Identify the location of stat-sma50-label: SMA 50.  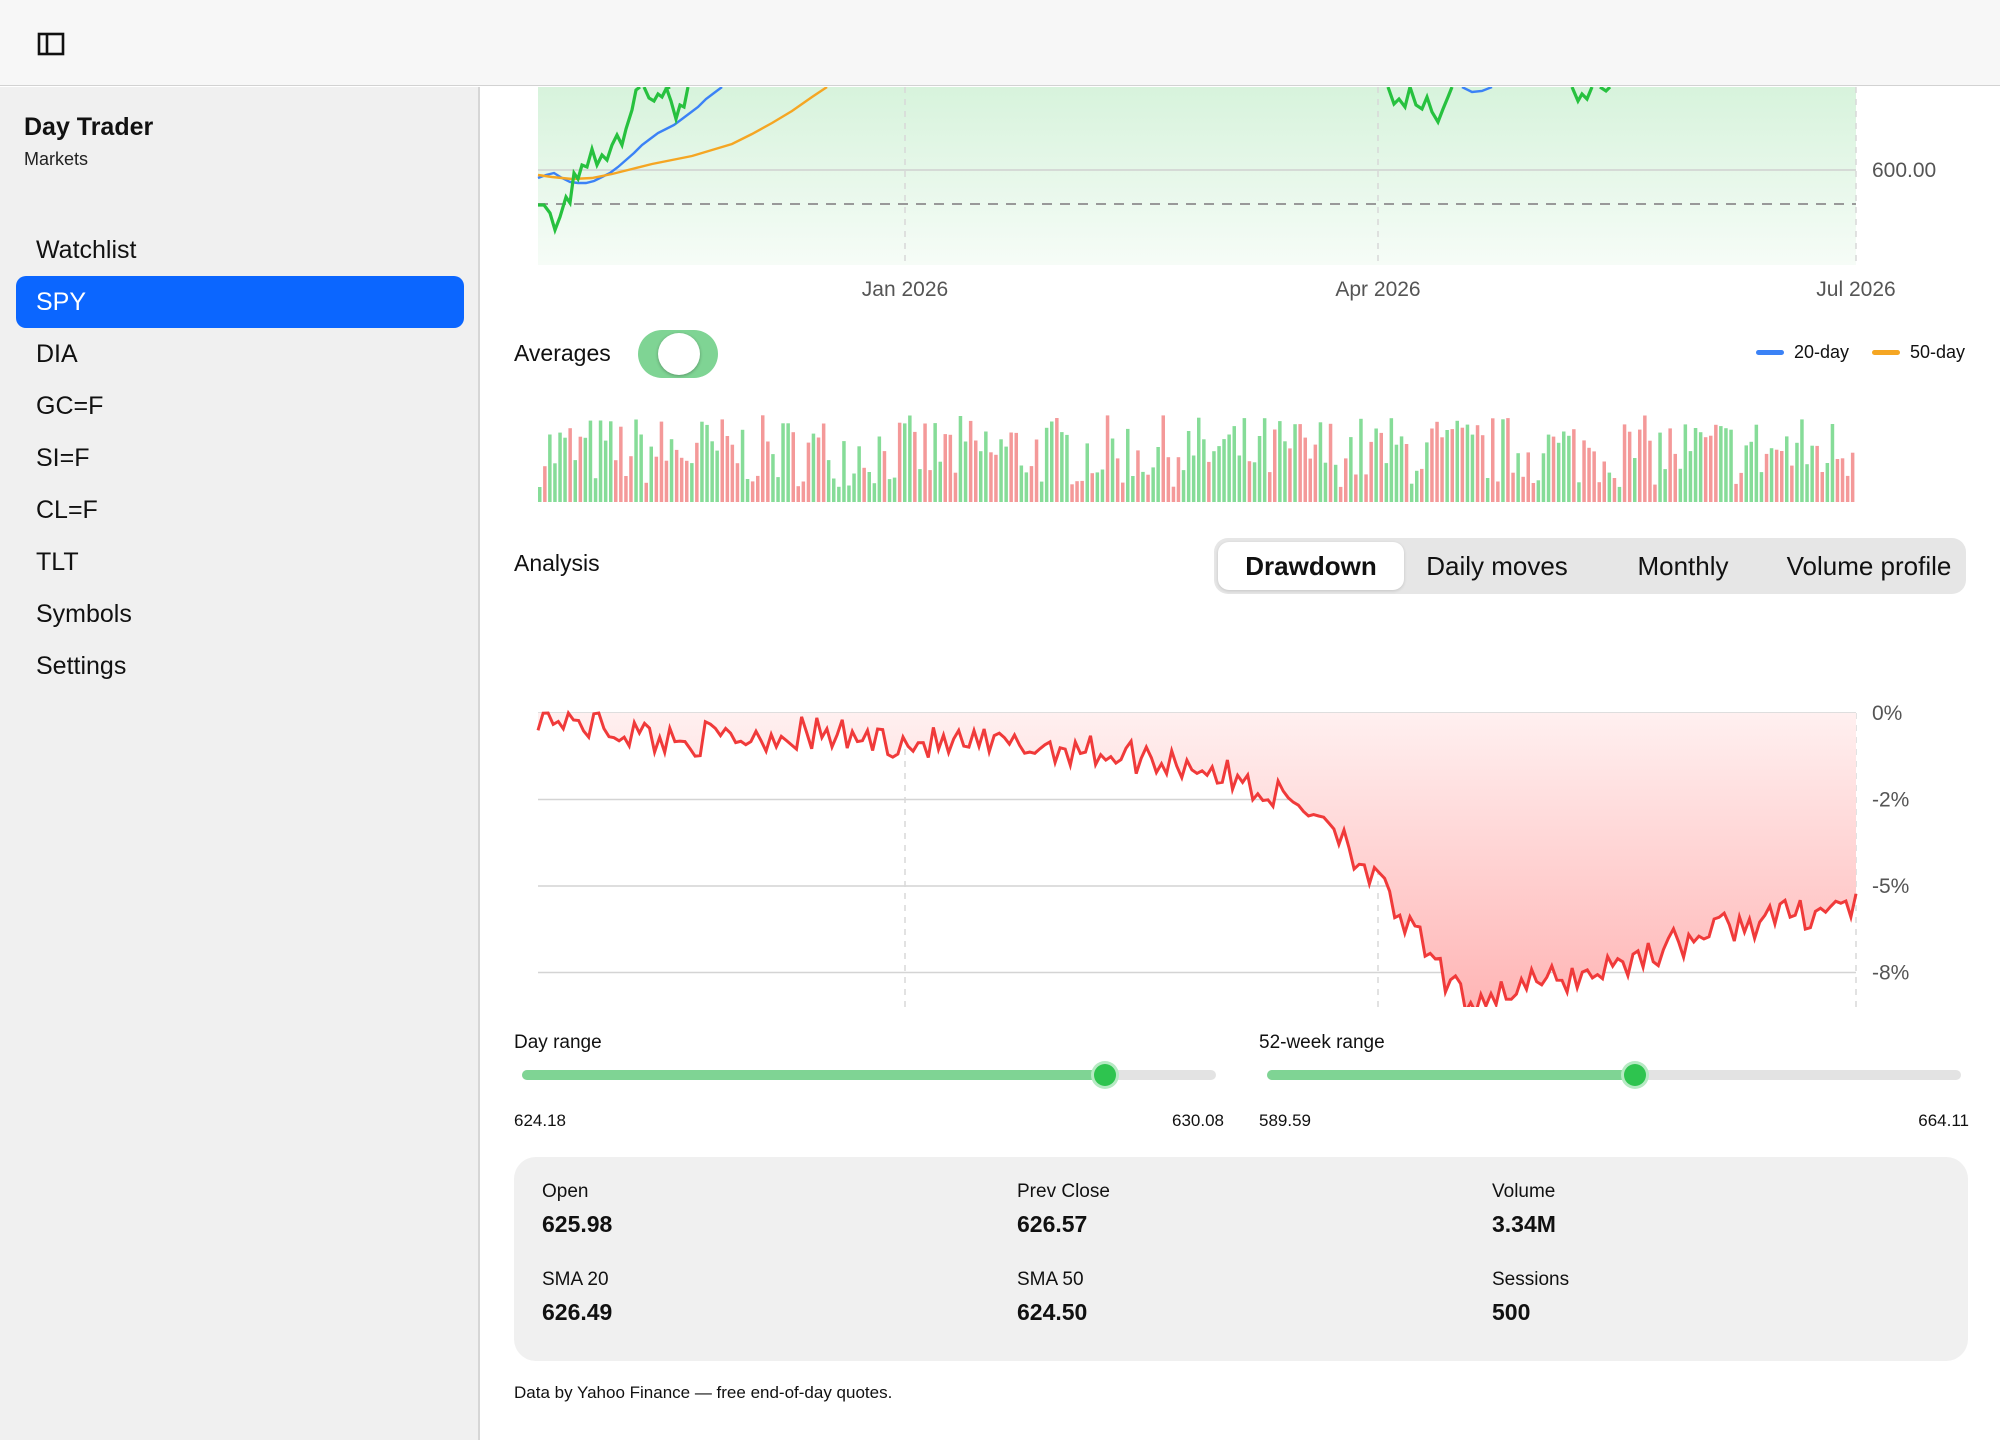
(1050, 1279).